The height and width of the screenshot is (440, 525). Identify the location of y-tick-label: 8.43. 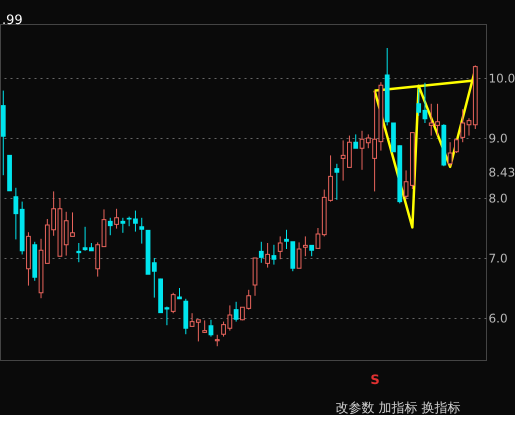
(502, 173).